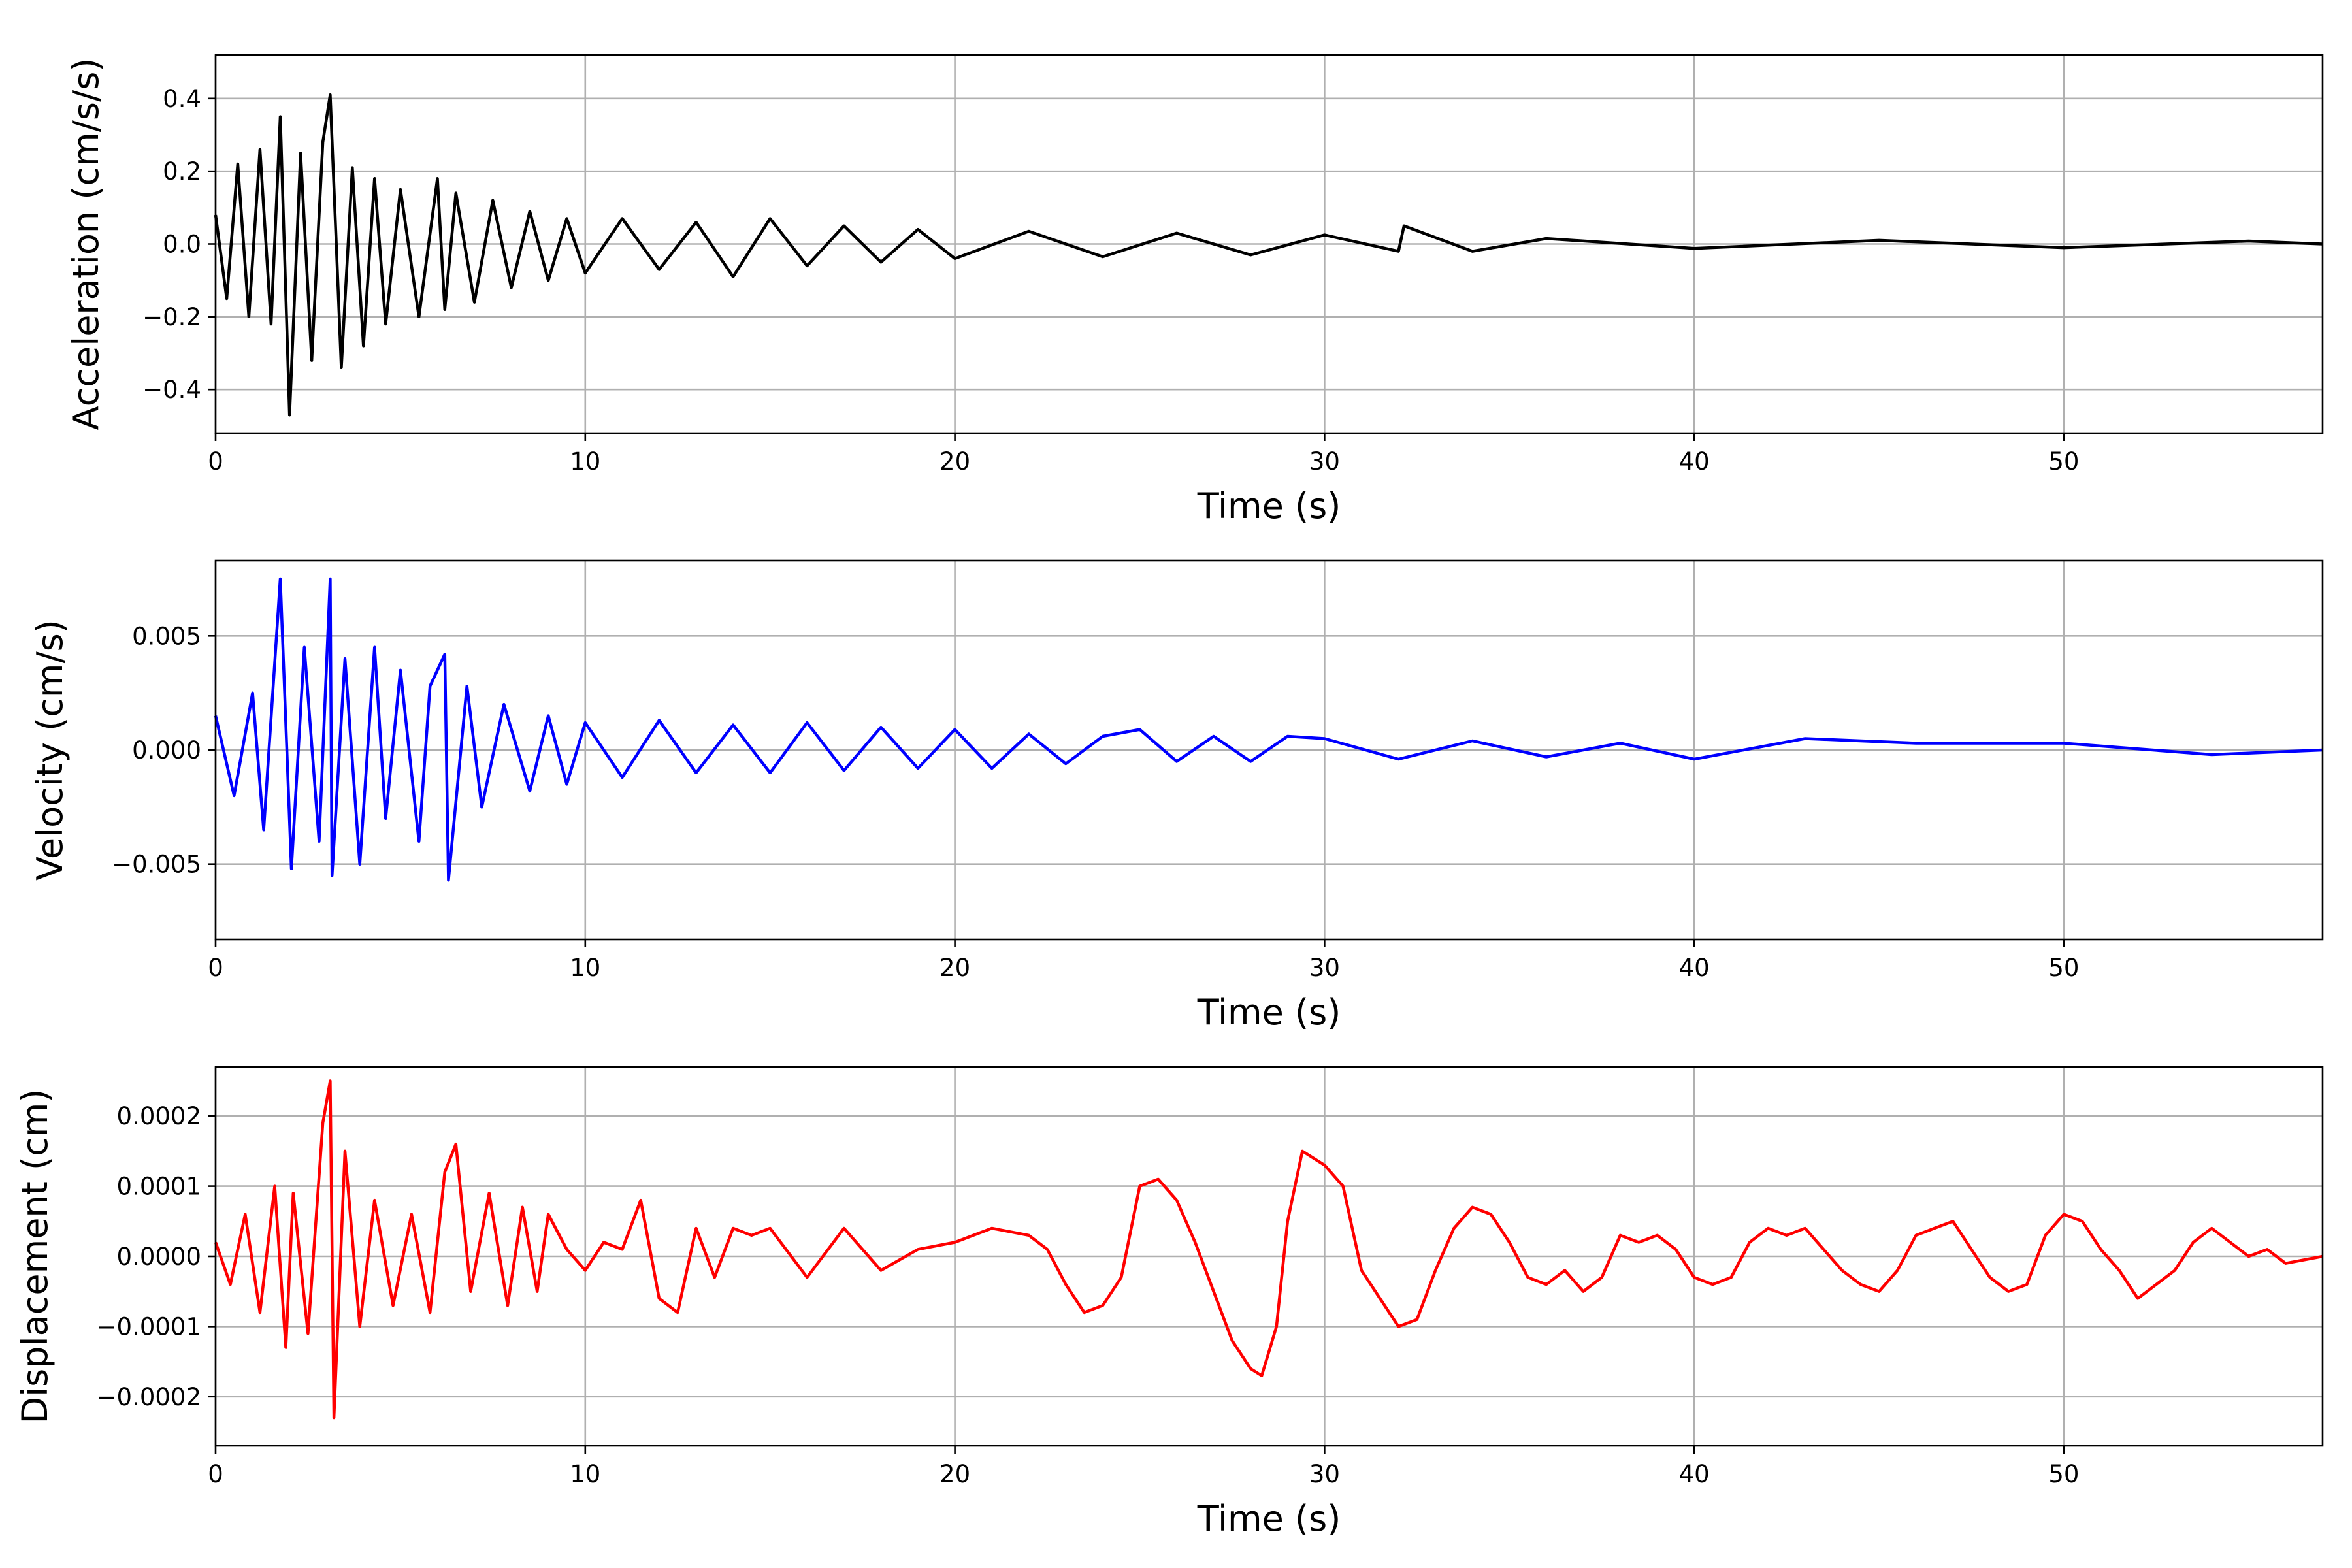  What do you see at coordinates (50, 750) in the screenshot?
I see `velocity-y-axis-title: Velocity (cm/s)` at bounding box center [50, 750].